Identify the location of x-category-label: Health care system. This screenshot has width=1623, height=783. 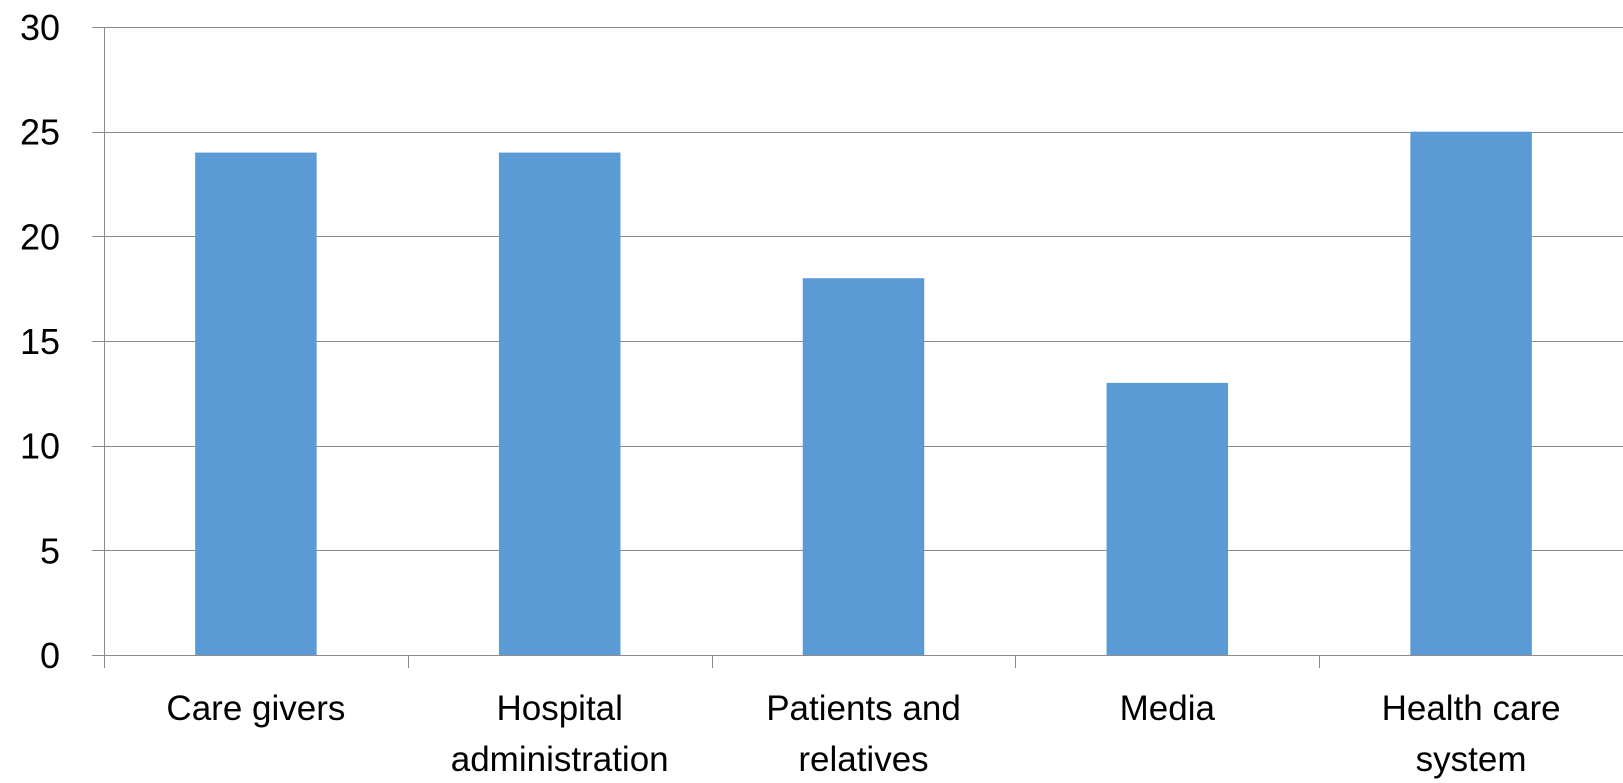
(1471, 734).